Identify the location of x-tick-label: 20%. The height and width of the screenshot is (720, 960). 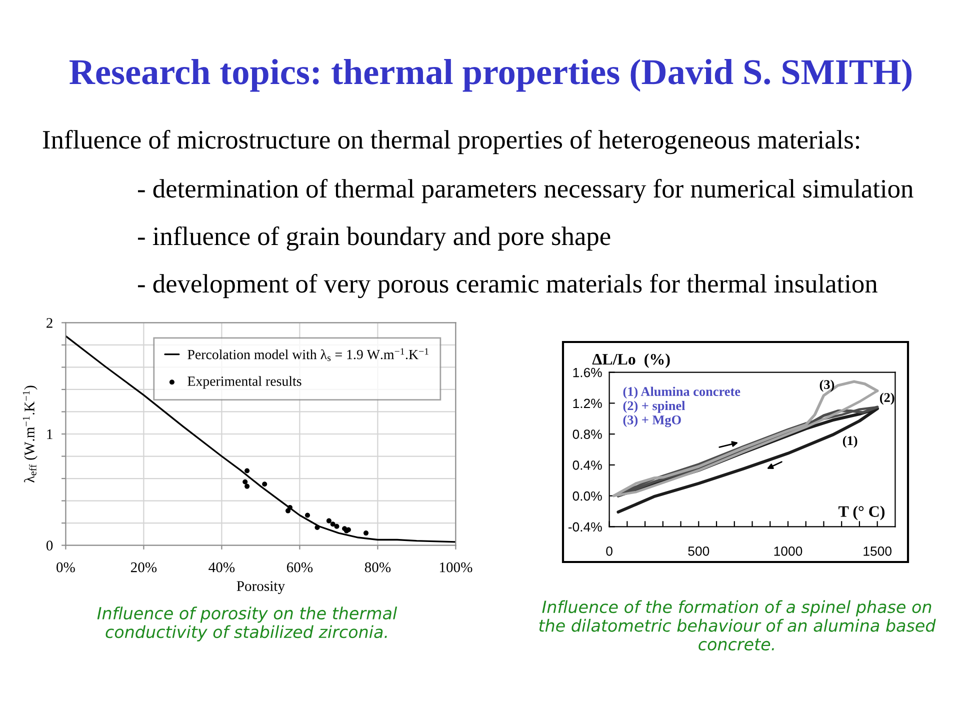
(143, 567).